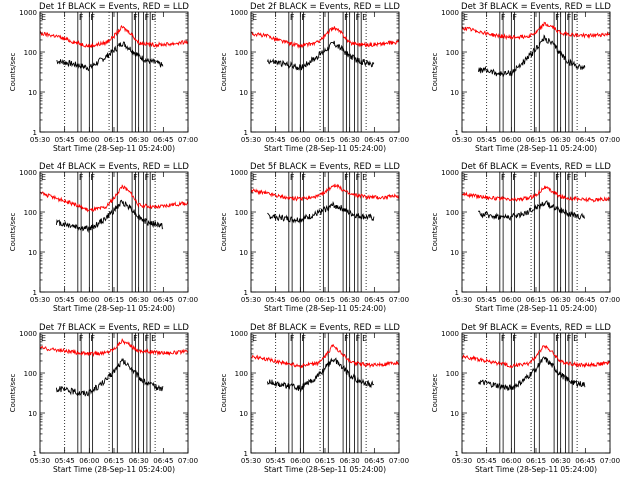 Image resolution: width=640 pixels, height=480 pixels. Describe the element at coordinates (114, 167) in the screenshot. I see `panel-title: Det 4f BLACK = Events, RED = LLD` at that location.